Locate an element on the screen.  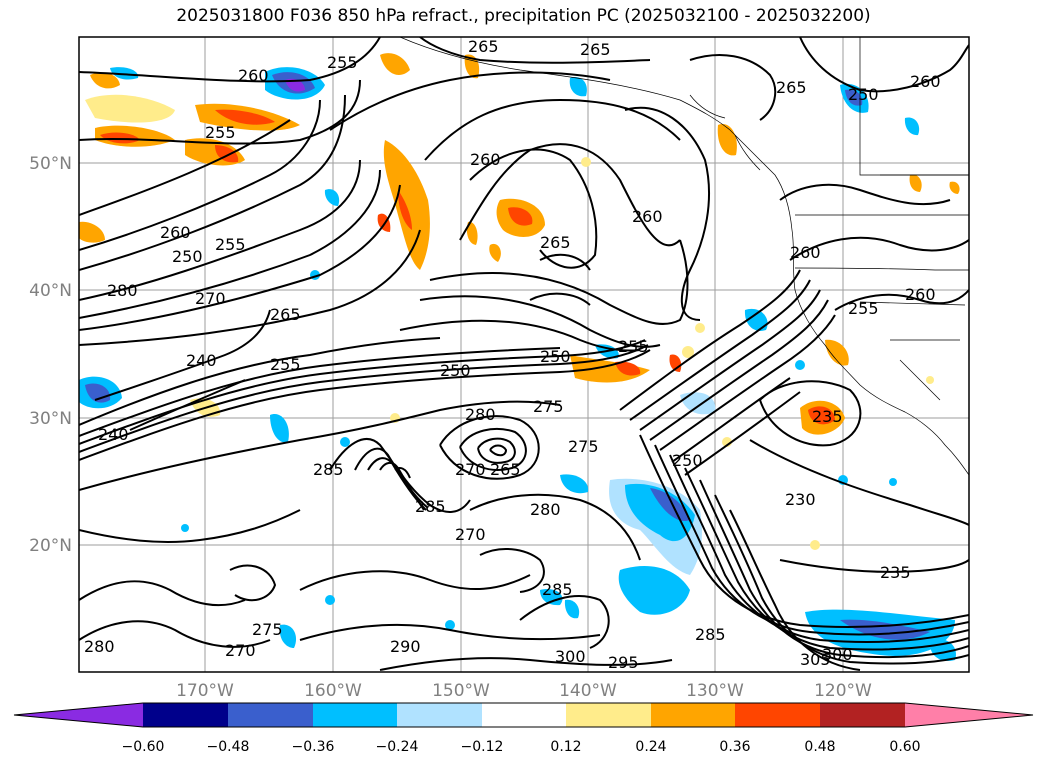
colorbar-label: 0.60 is located at coordinates (904, 747).